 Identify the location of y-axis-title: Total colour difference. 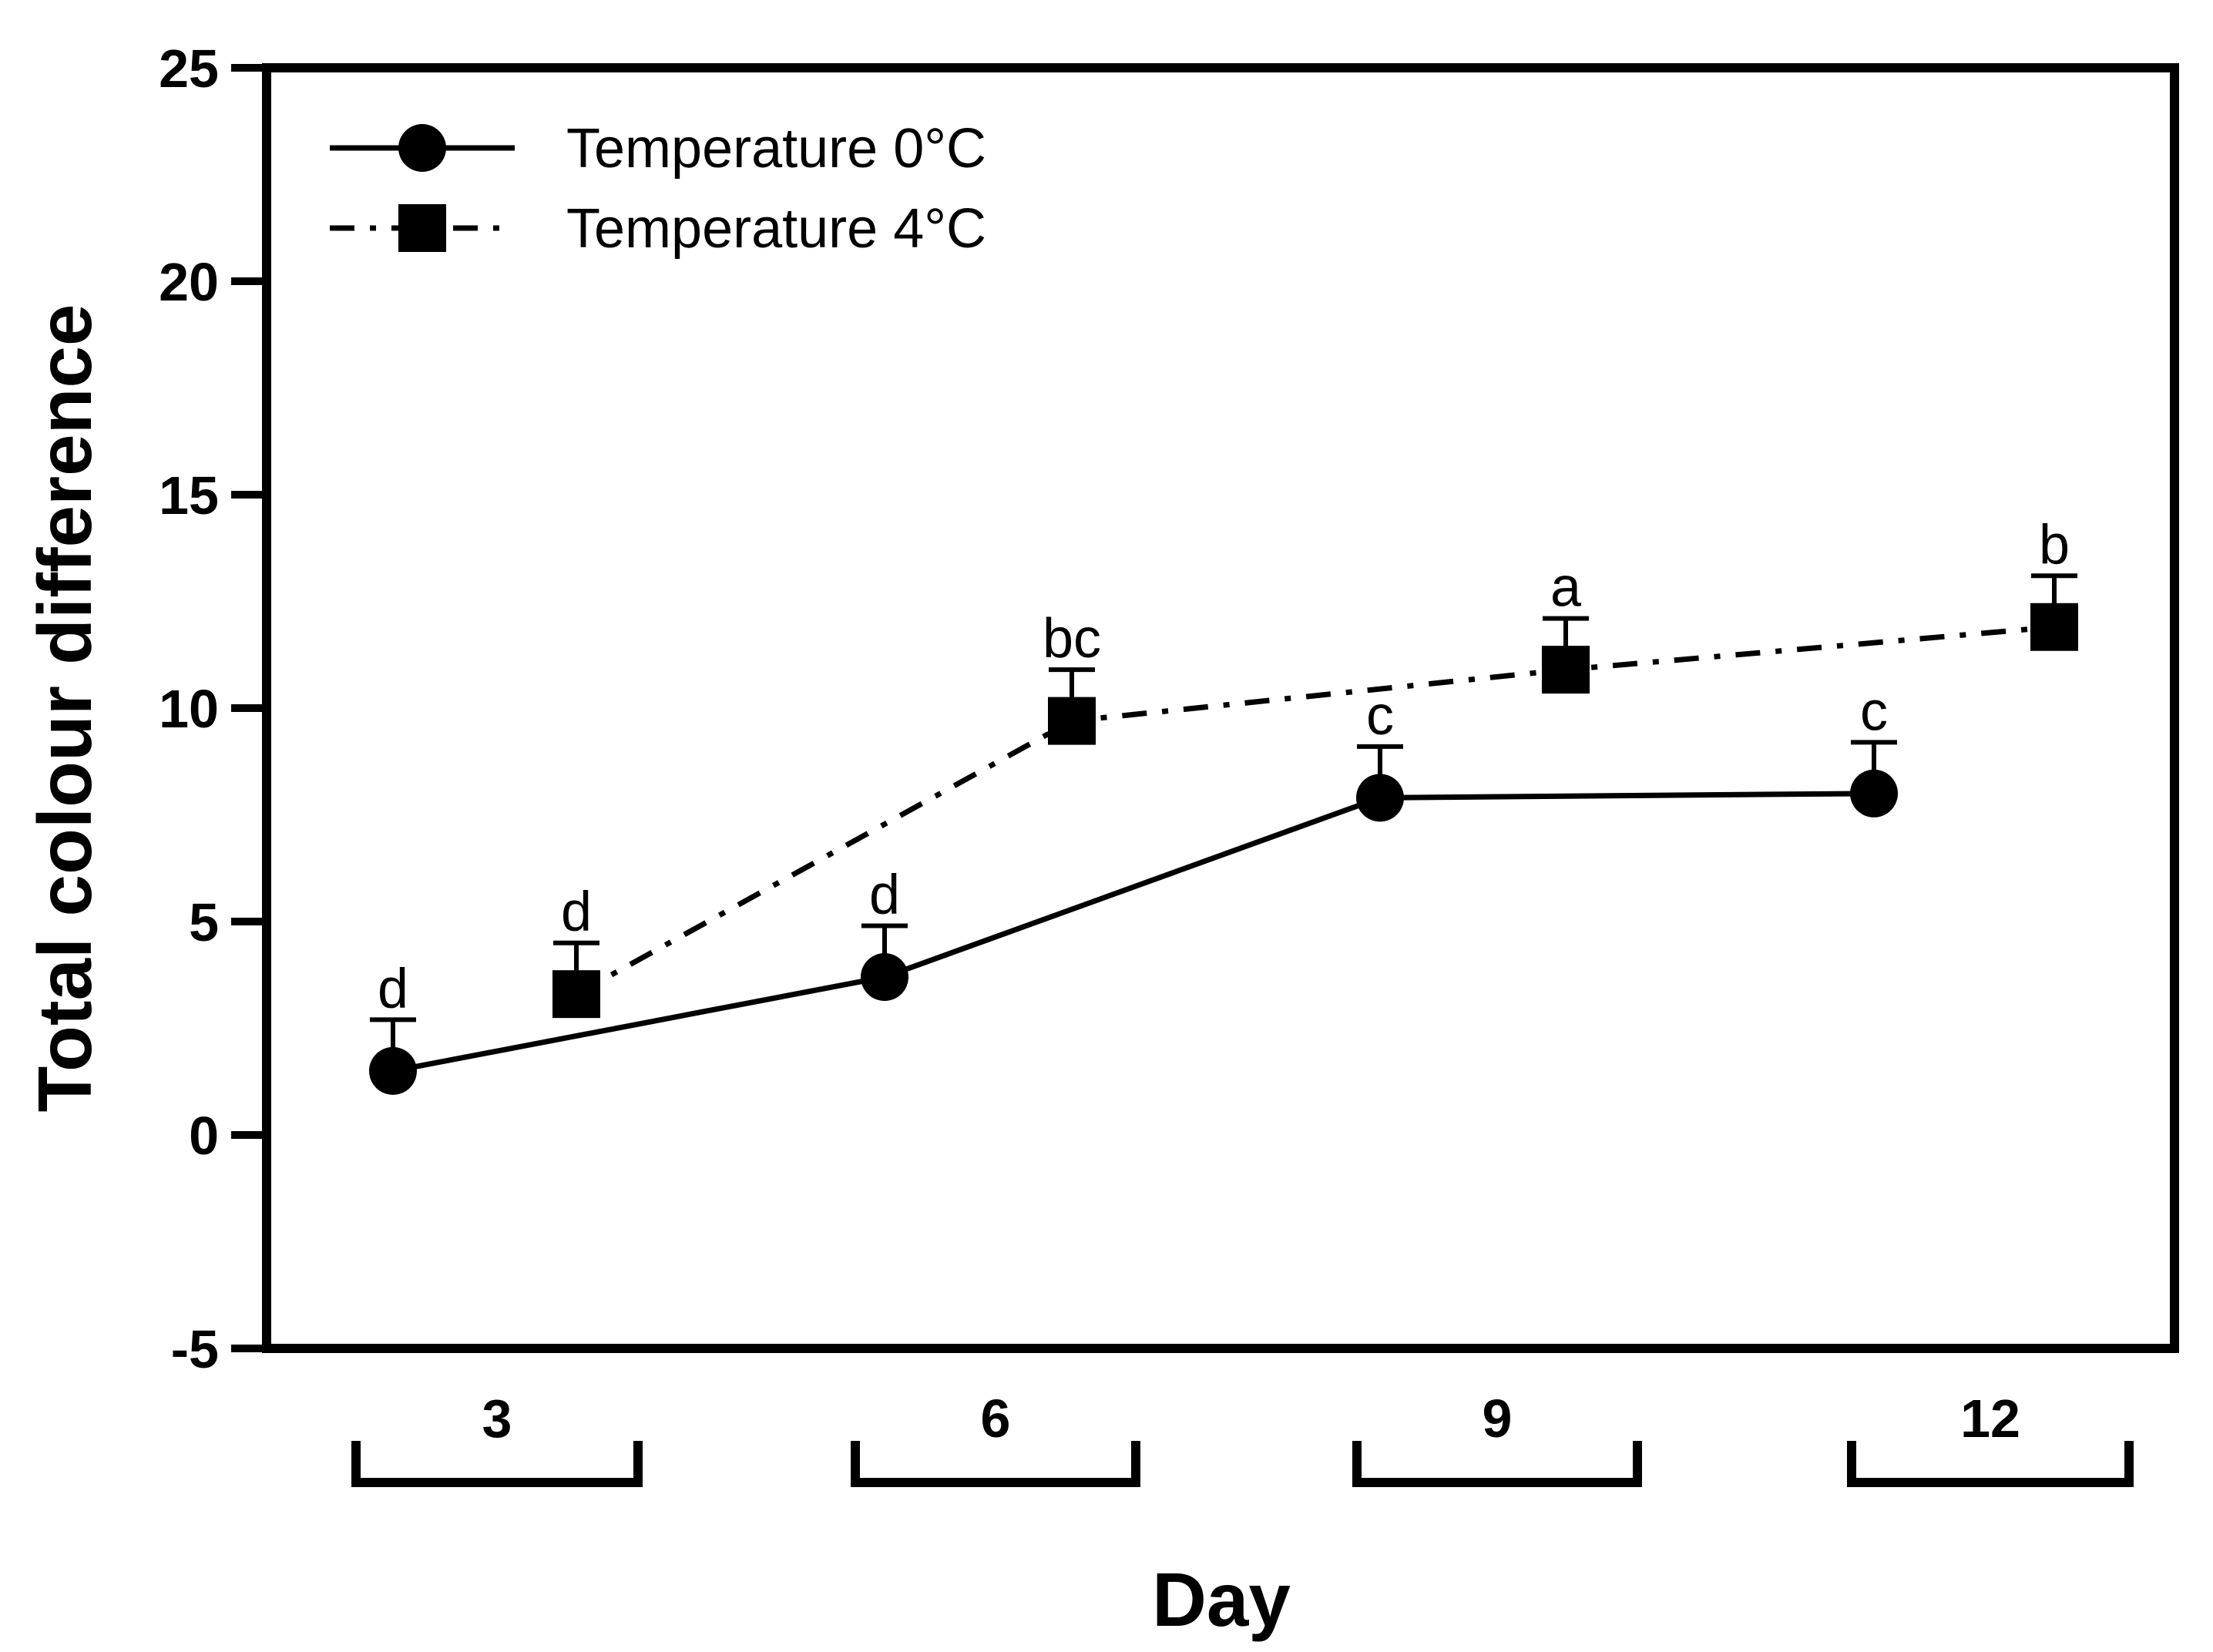
(65, 708).